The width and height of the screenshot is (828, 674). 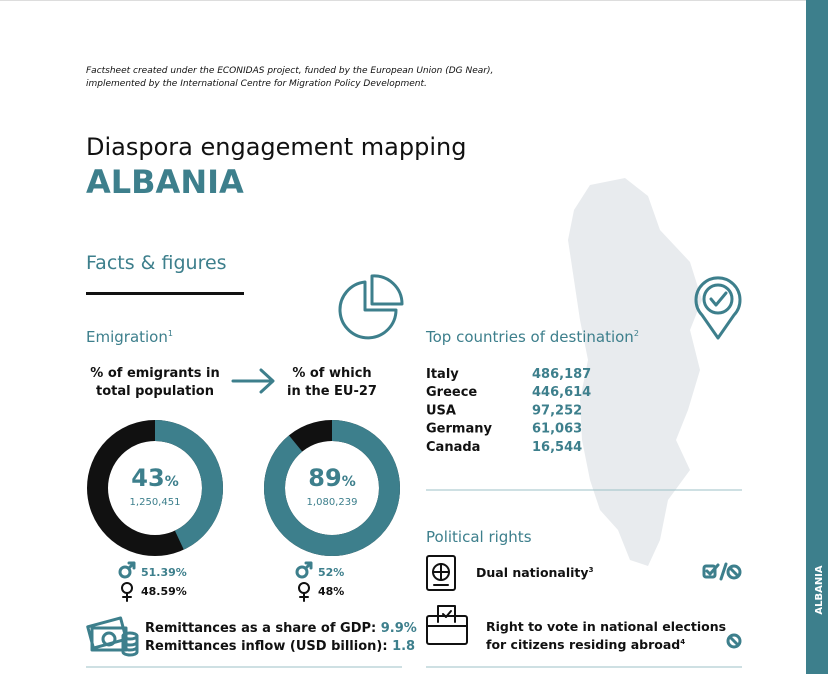 I want to click on pin-icon, so click(x=718, y=308).